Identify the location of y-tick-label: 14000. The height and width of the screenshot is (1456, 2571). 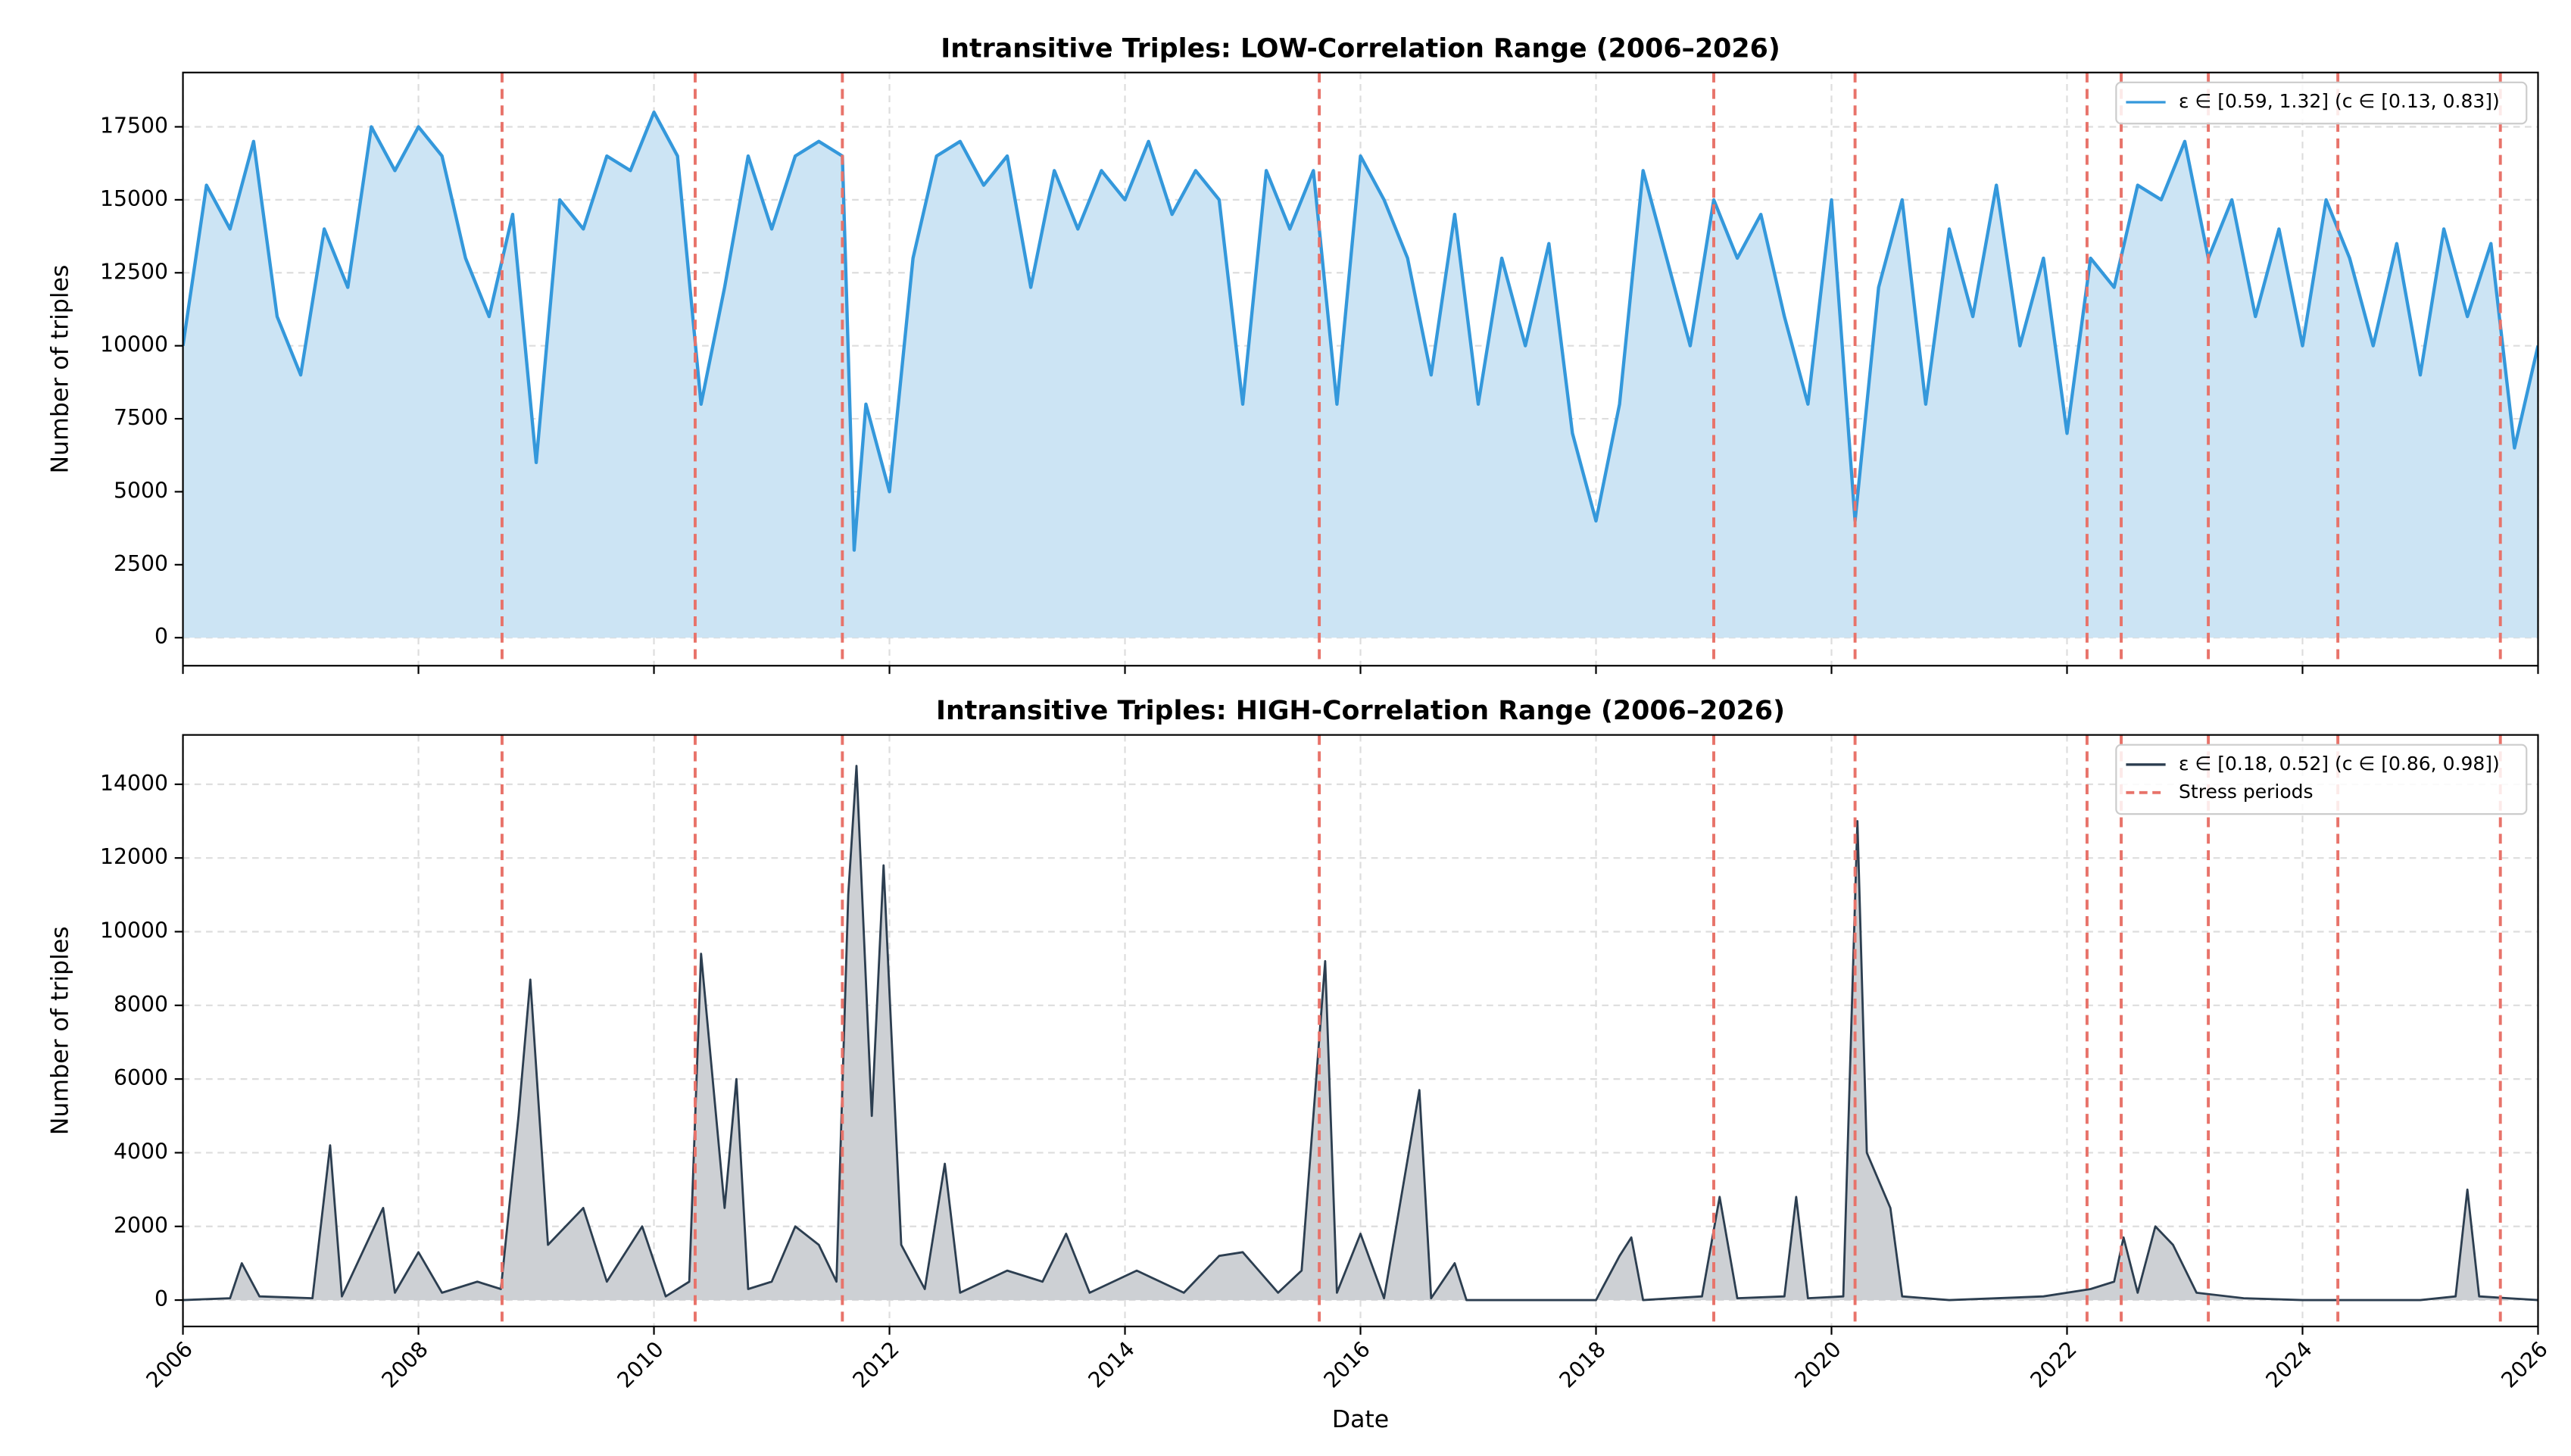
(134, 783).